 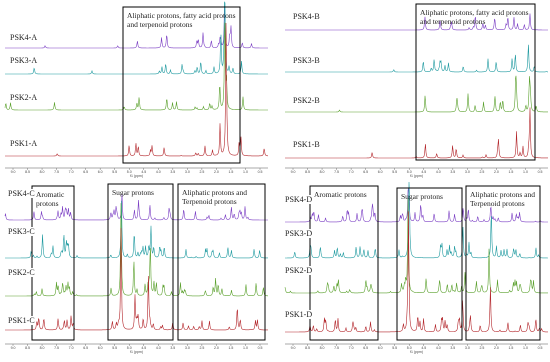 I want to click on trace-label: PSK2-A, so click(x=24, y=97).